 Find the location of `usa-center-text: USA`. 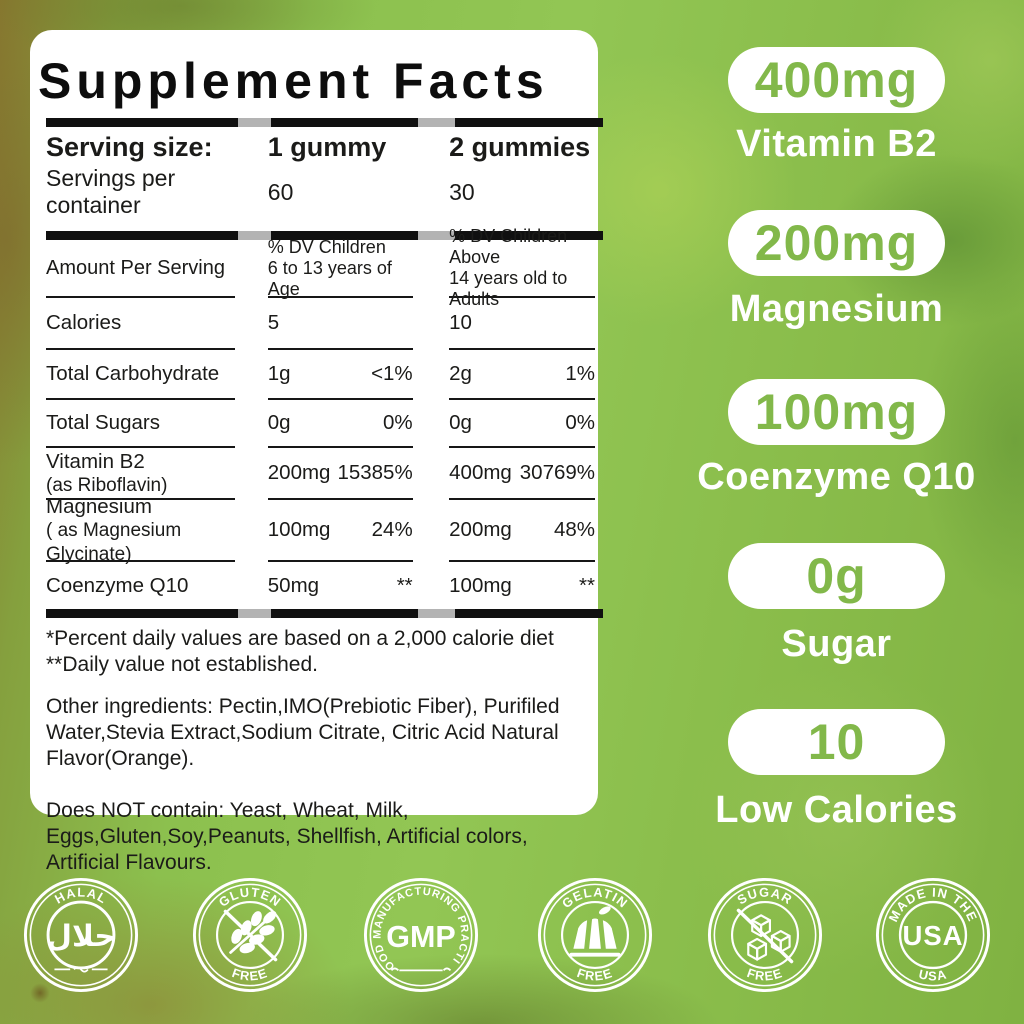

usa-center-text: USA is located at coordinates (932, 935).